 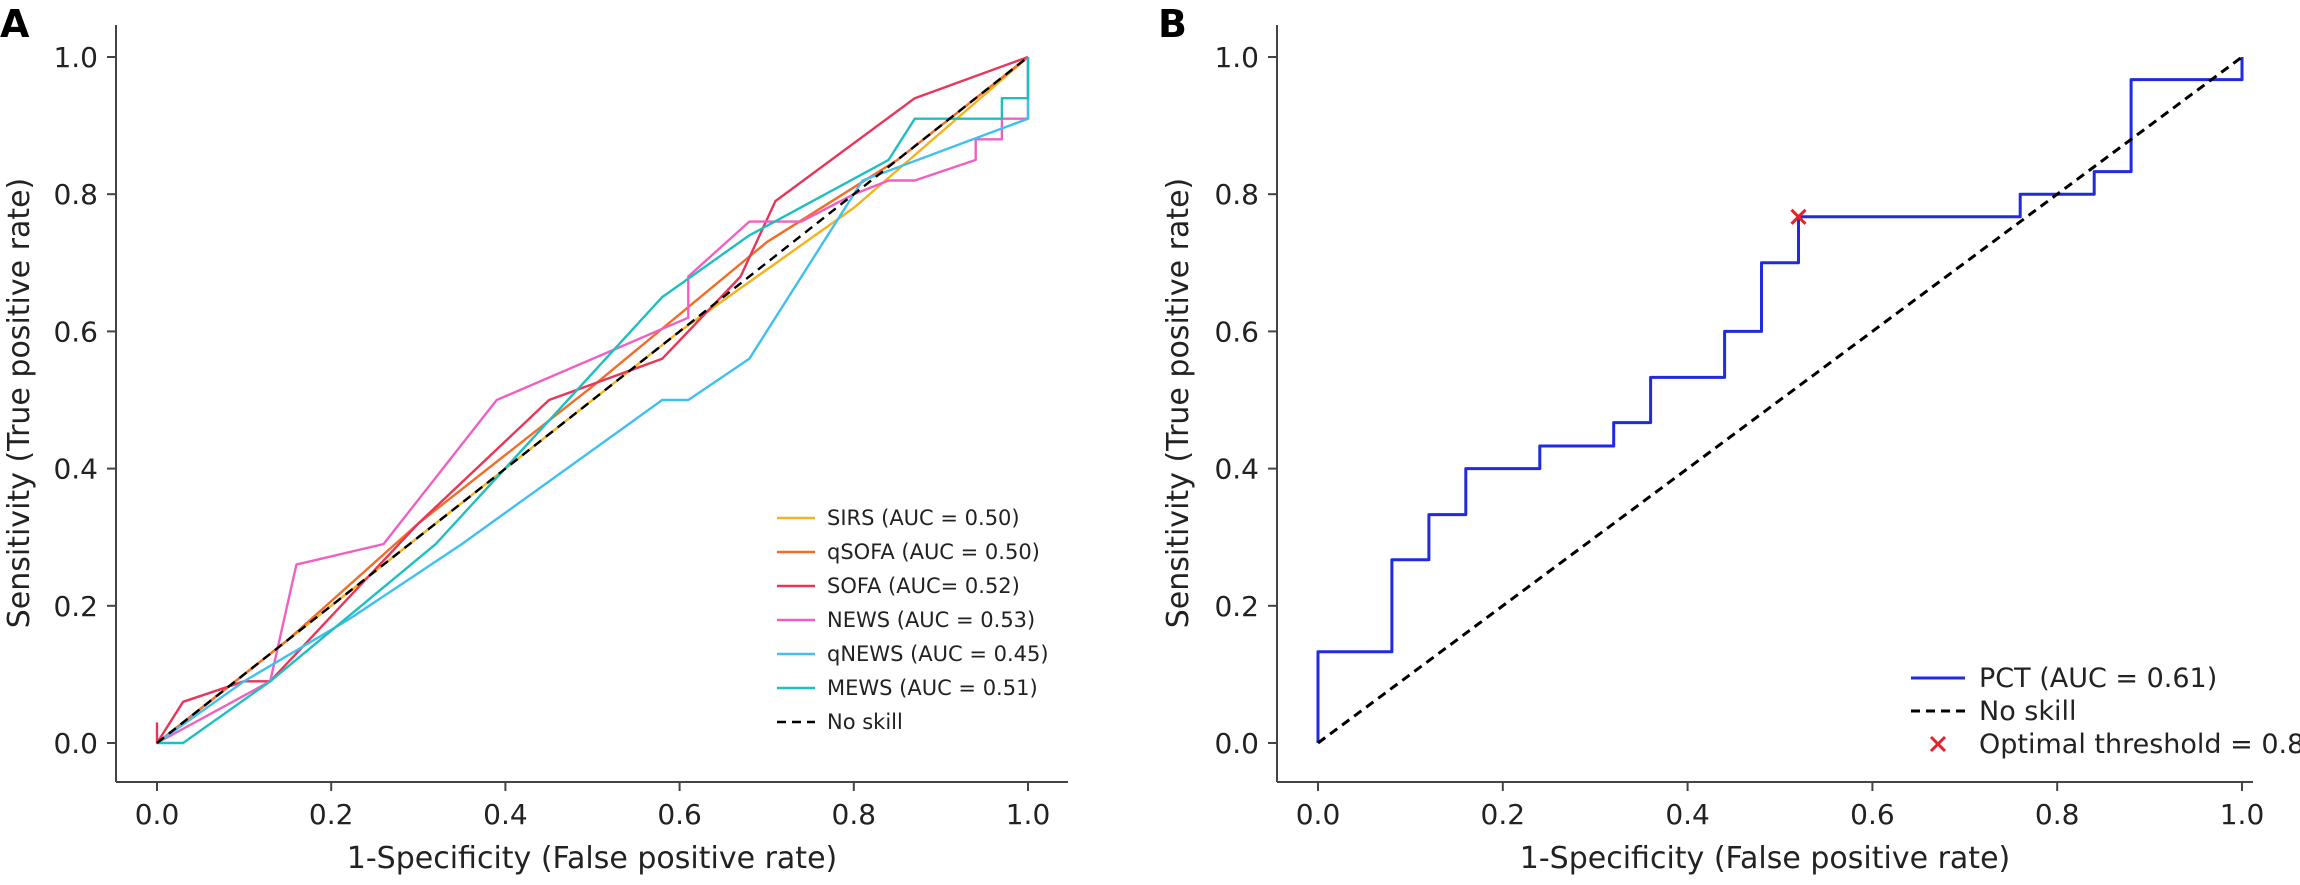 I want to click on panel-b-x-tick-label: 0.0, so click(x=1318, y=814).